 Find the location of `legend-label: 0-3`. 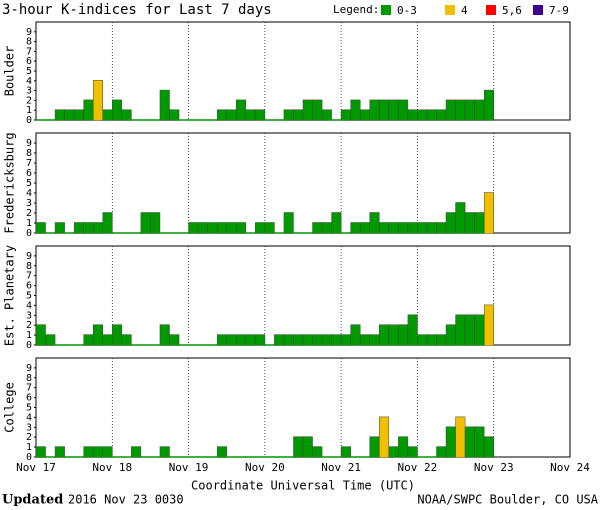

legend-label: 0-3 is located at coordinates (407, 10).